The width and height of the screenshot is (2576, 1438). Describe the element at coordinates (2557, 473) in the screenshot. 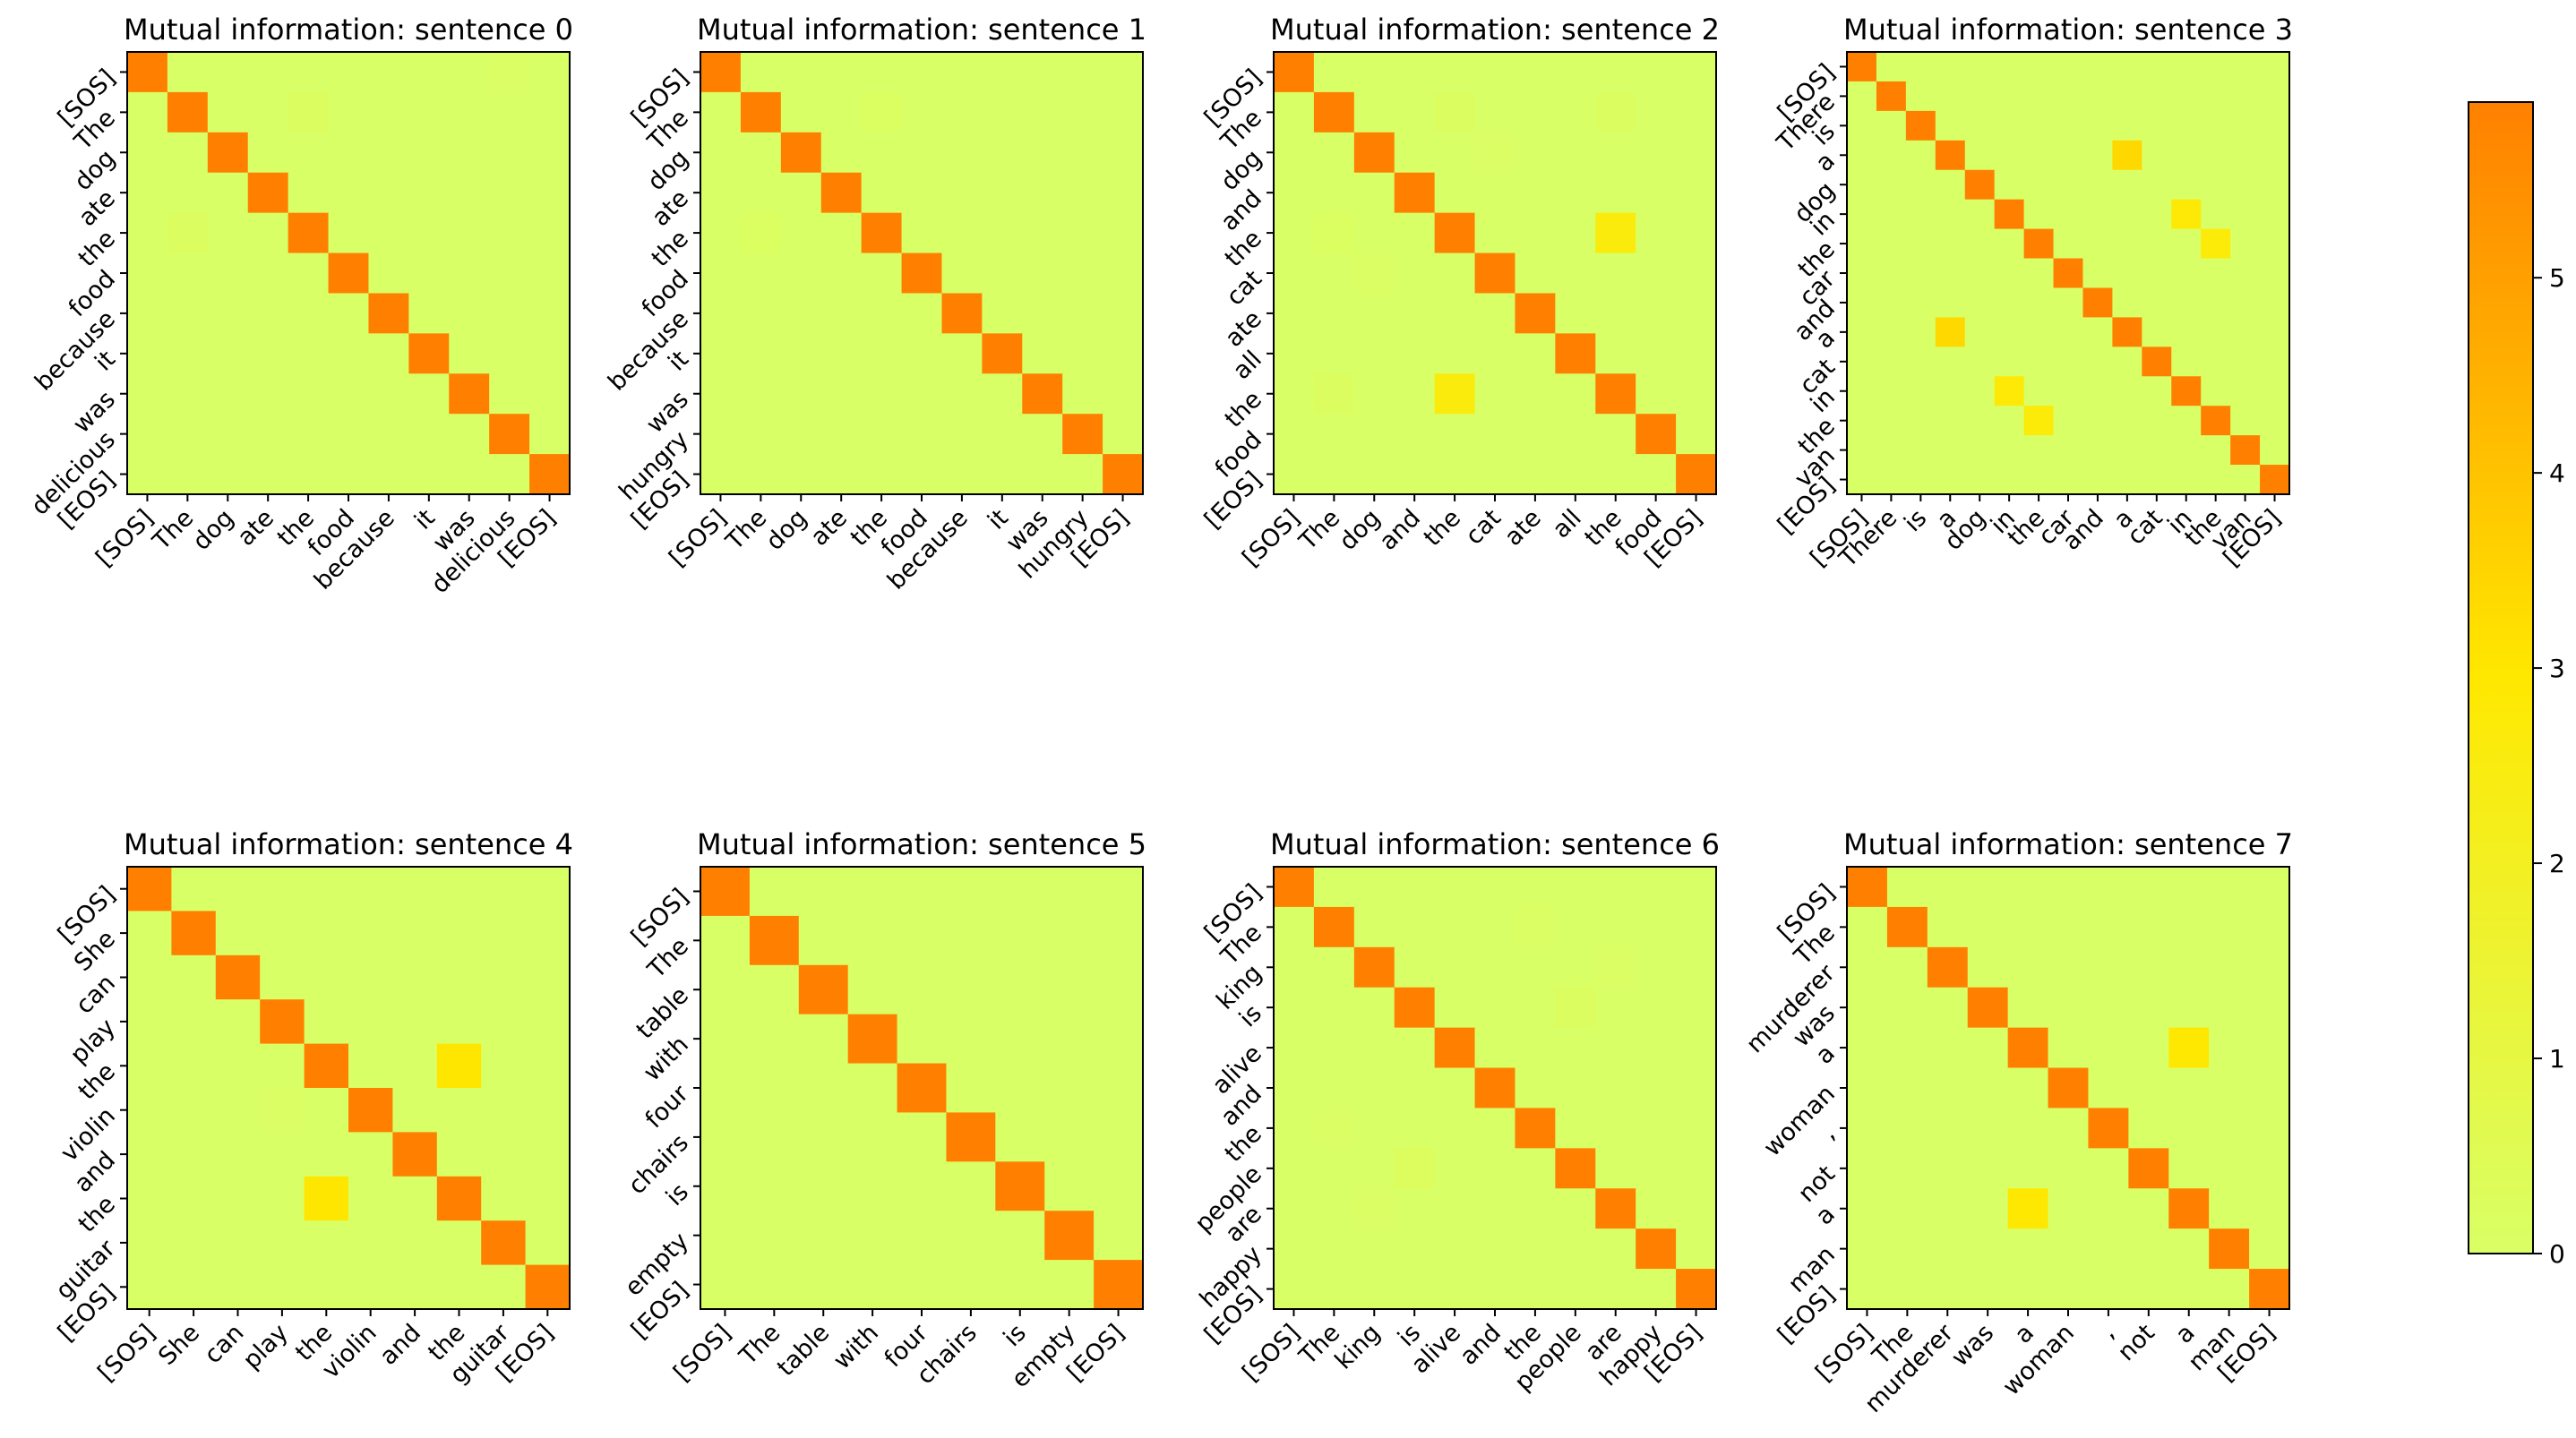

I see `colorbar-tick-label: 4` at that location.